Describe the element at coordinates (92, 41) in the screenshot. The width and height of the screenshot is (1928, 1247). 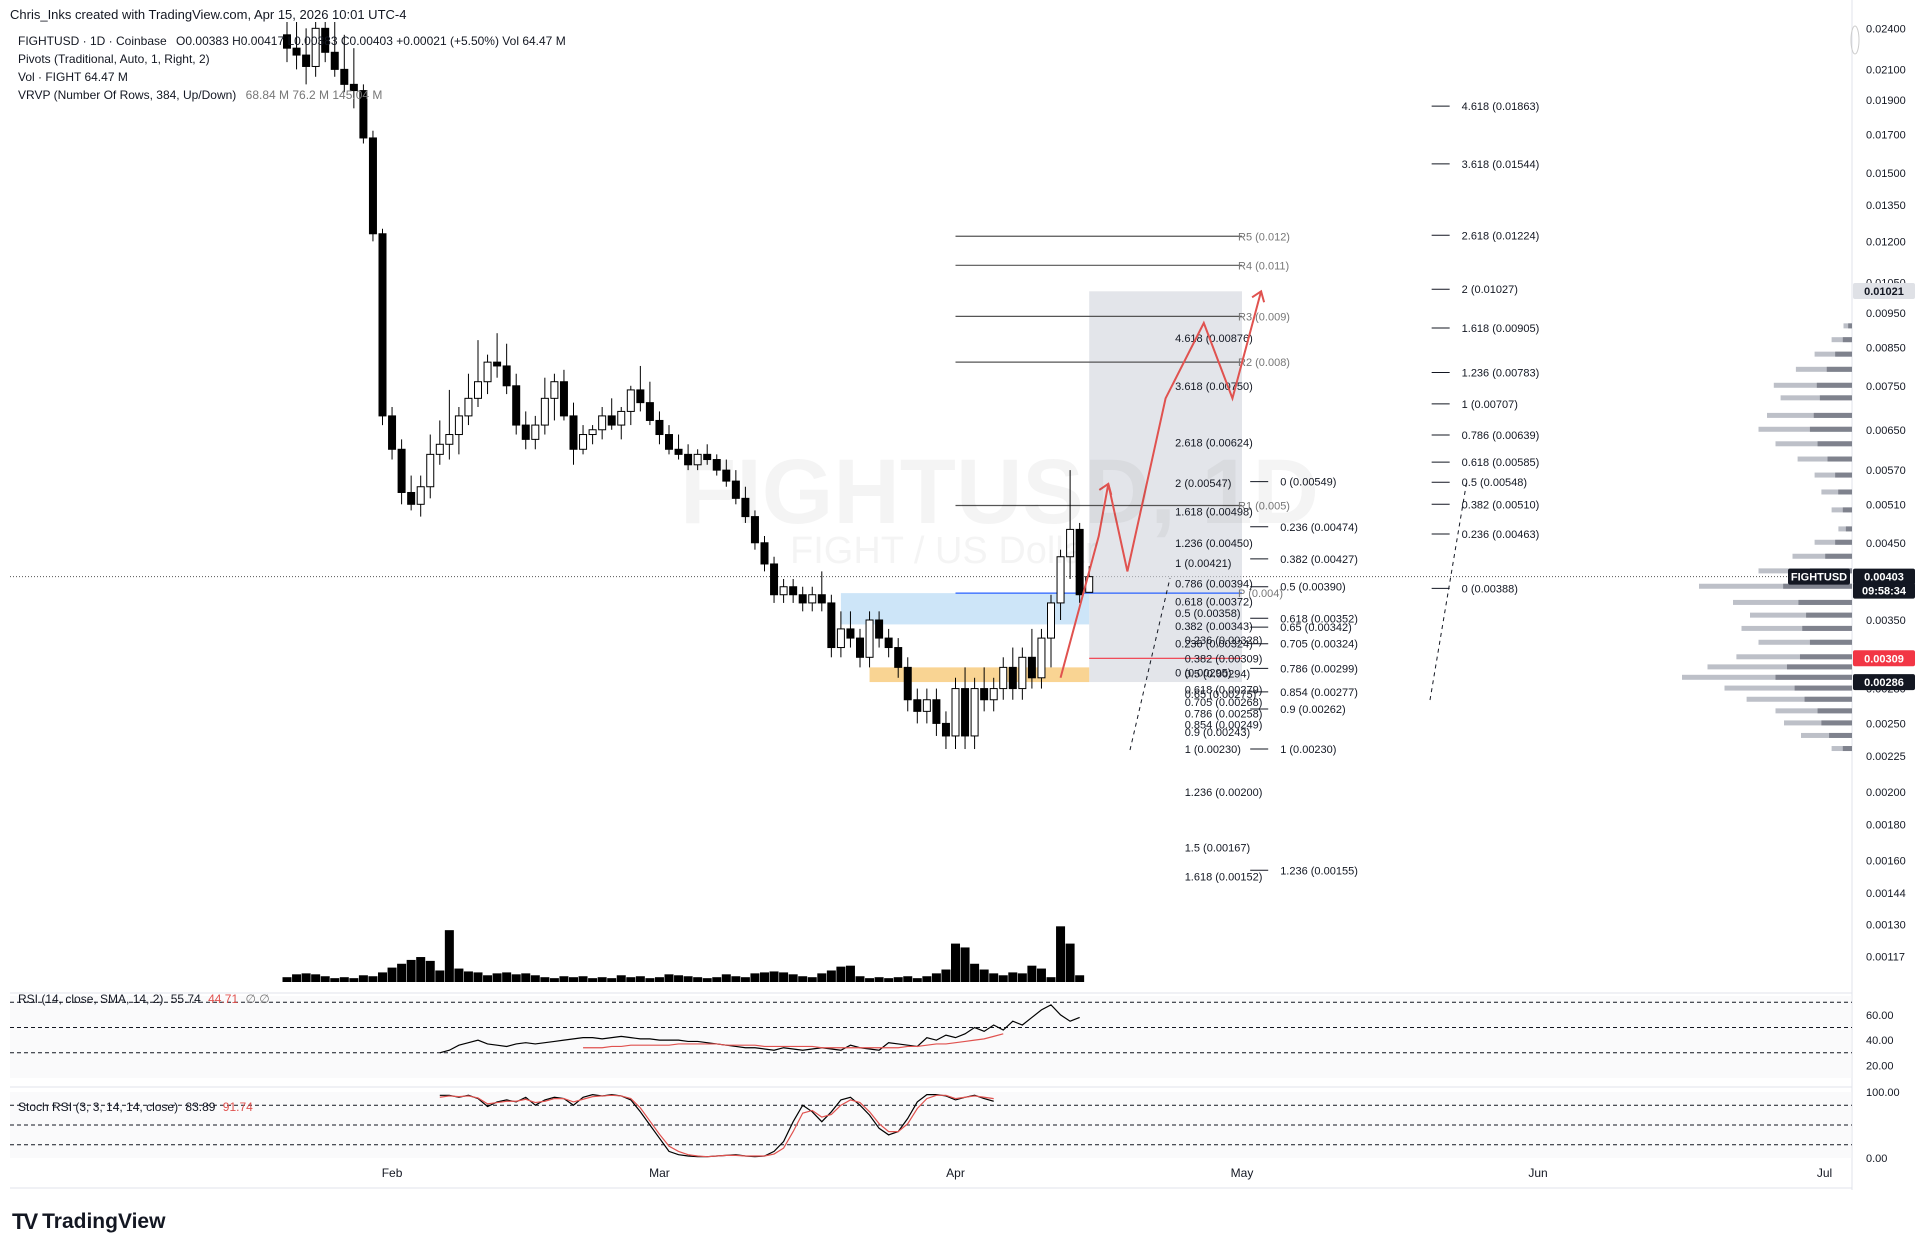
I see `symbol-line: FIGHTUSD · 1D · Coinbase` at that location.